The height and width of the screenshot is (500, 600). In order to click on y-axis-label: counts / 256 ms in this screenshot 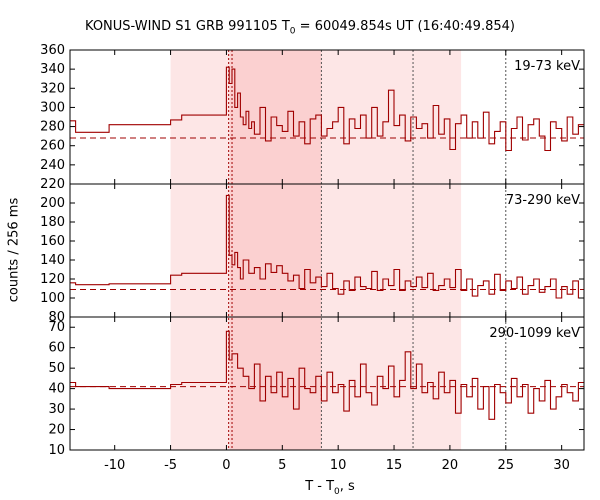, I will do `click(14, 250)`.